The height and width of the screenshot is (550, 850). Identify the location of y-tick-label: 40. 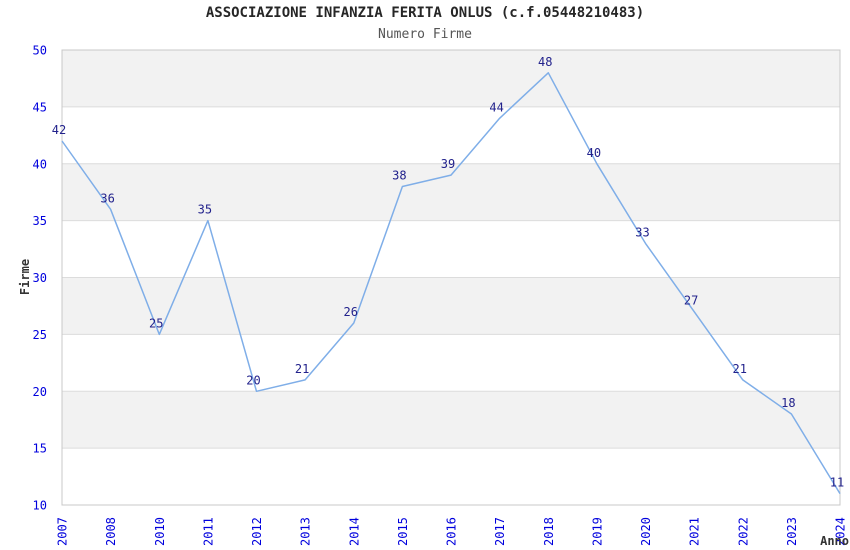
(40, 164).